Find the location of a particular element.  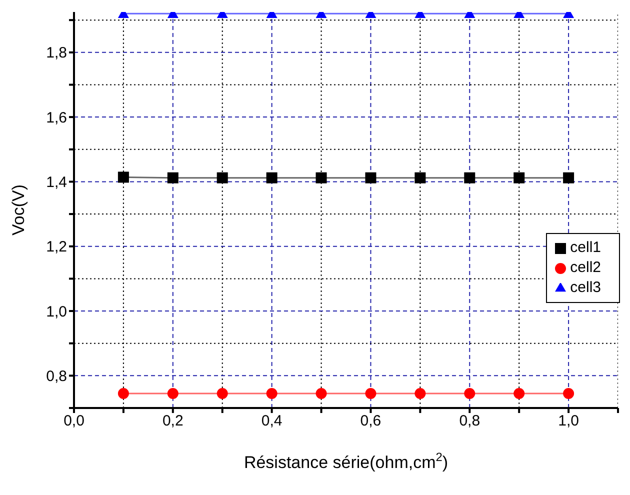

legend-label: cell3 is located at coordinates (585, 287).